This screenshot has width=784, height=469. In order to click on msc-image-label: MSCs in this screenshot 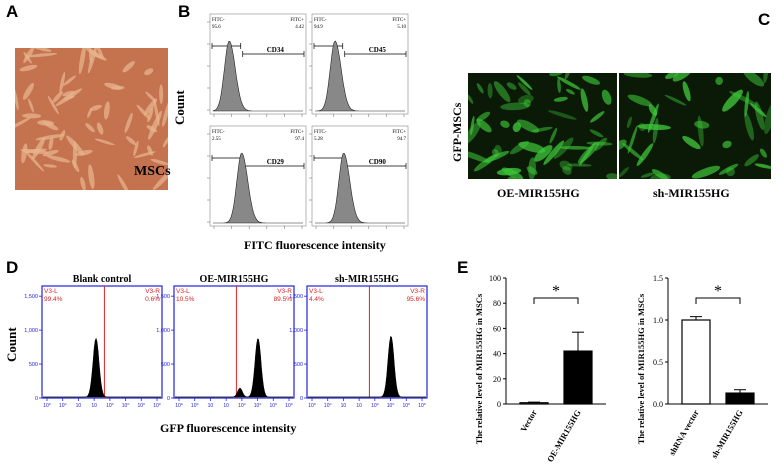, I will do `click(152, 172)`.